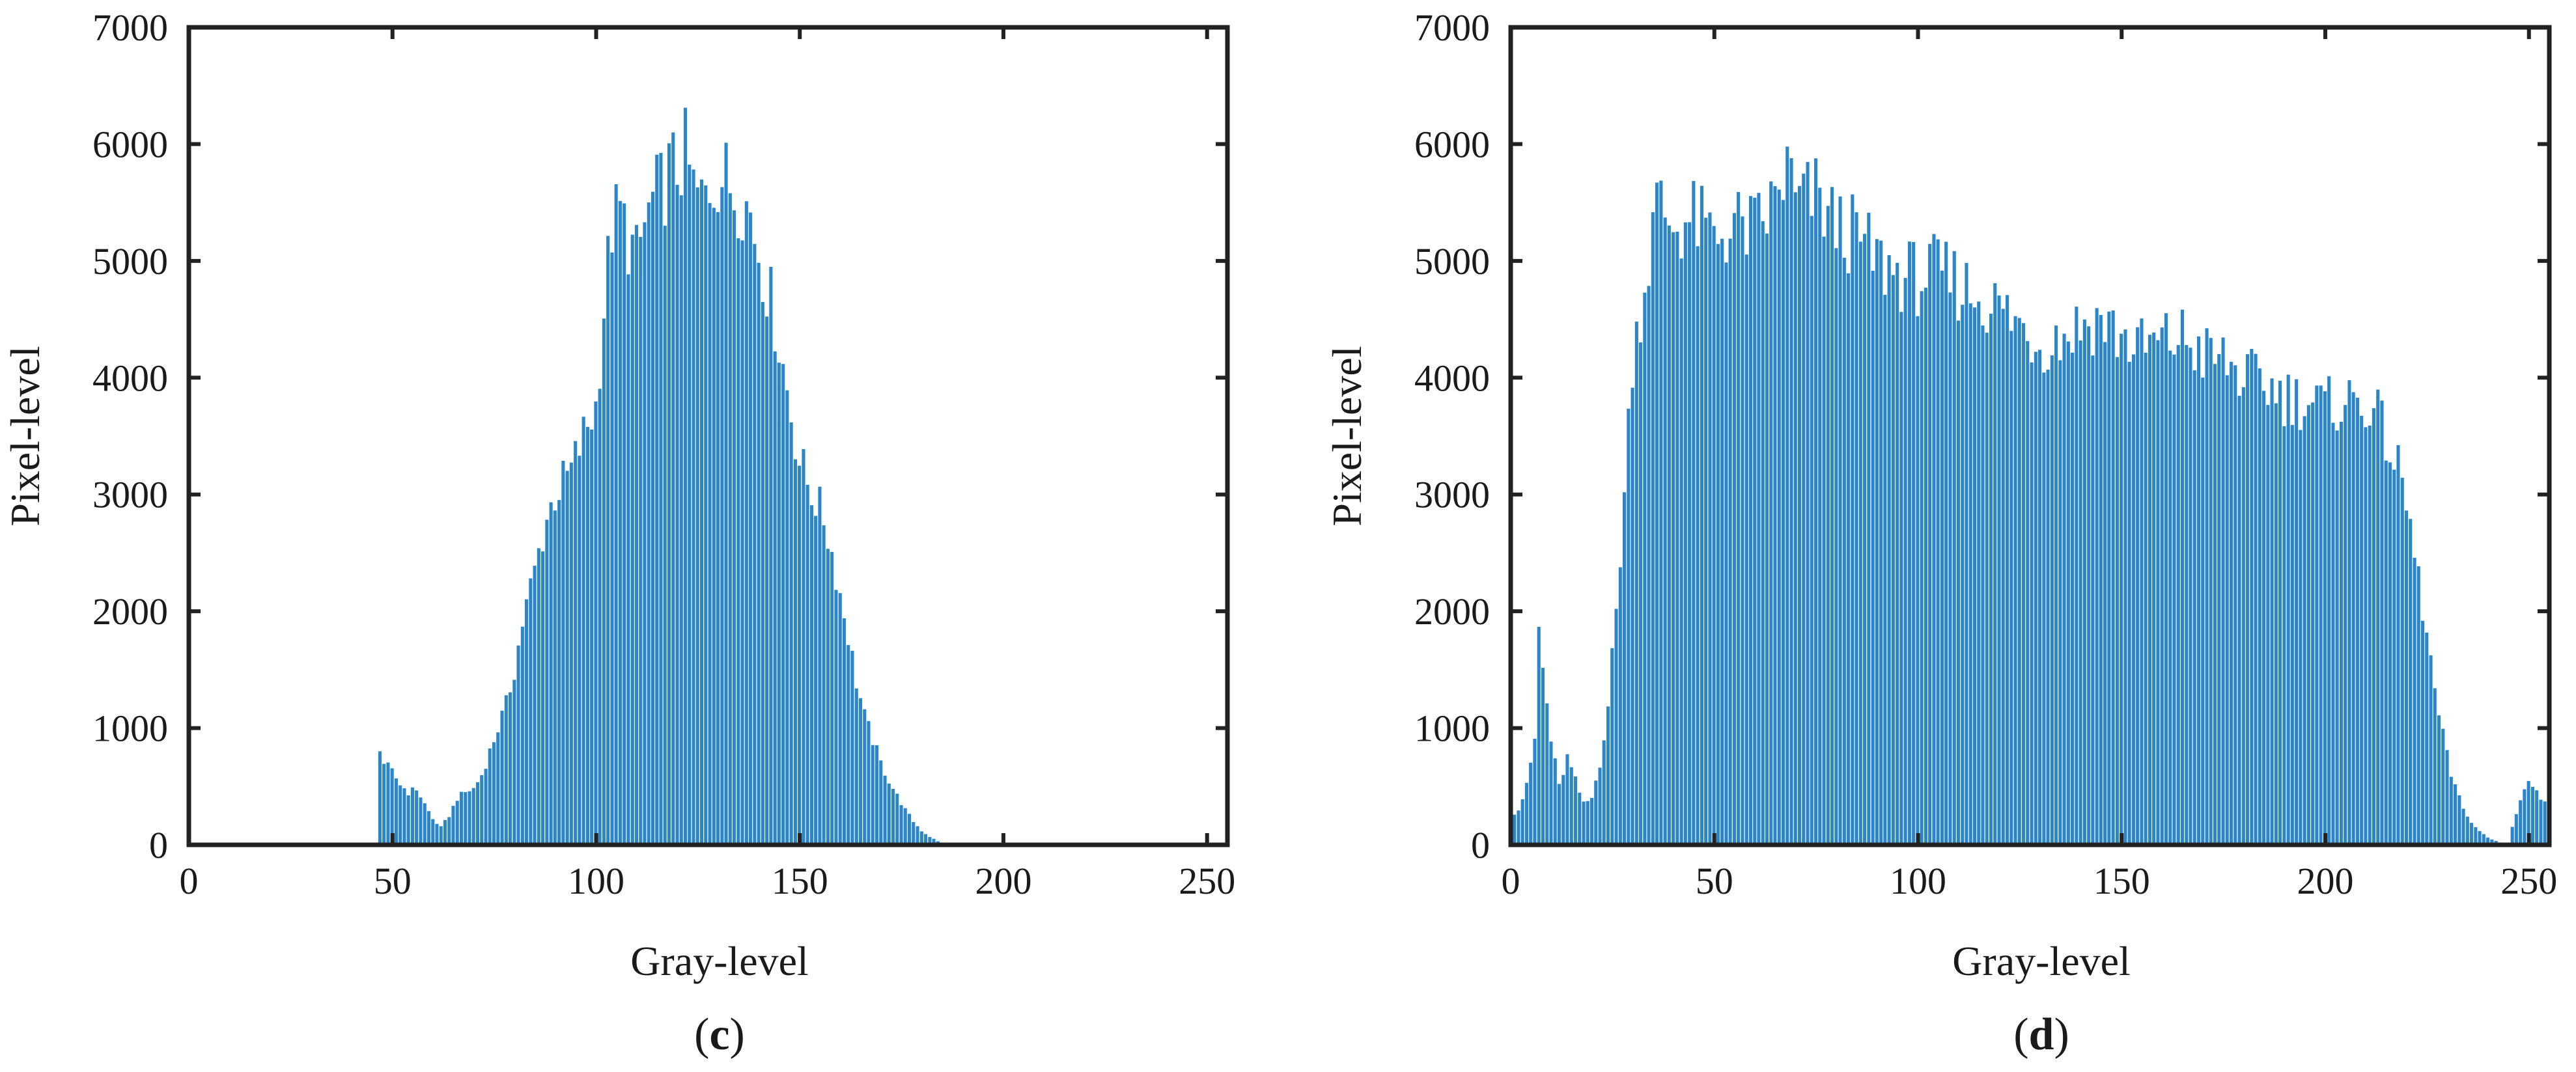 This screenshot has height=1072, width=2576. I want to click on y-tick-label: 4000, so click(130, 378).